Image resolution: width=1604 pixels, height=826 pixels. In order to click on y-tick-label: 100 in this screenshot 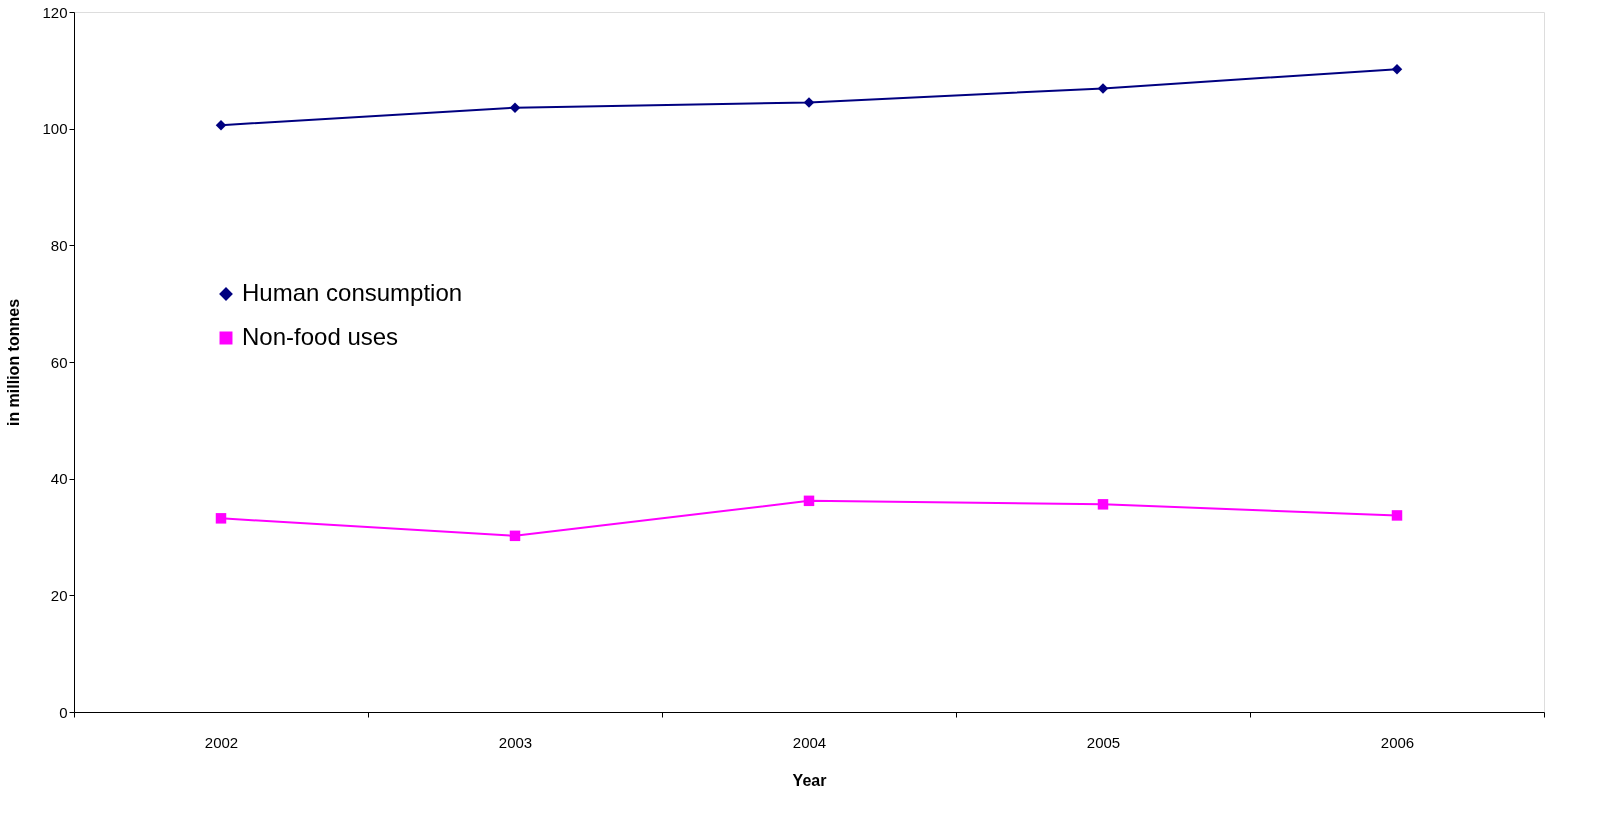, I will do `click(55, 129)`.